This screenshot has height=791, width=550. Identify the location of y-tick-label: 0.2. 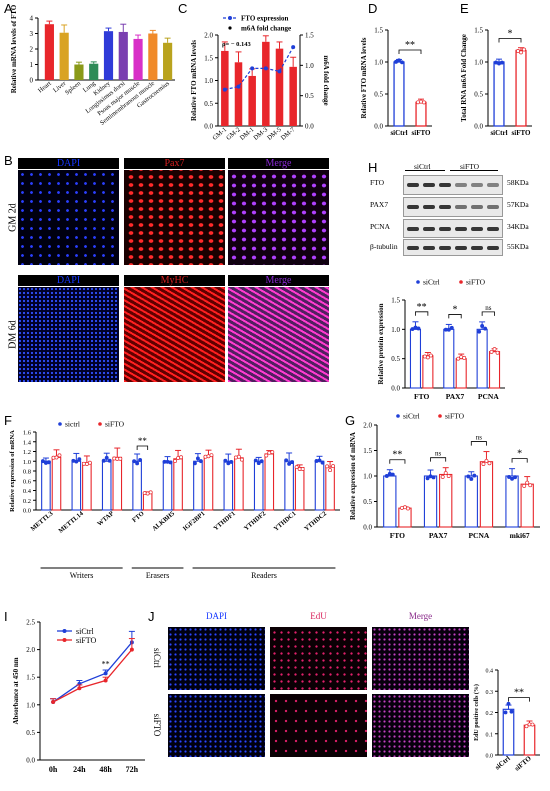
(490, 714).